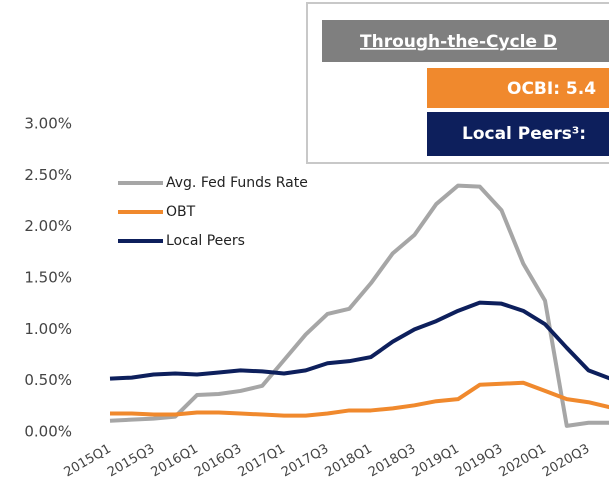  What do you see at coordinates (48, 380) in the screenshot?
I see `y-tick-label: 0.50%` at bounding box center [48, 380].